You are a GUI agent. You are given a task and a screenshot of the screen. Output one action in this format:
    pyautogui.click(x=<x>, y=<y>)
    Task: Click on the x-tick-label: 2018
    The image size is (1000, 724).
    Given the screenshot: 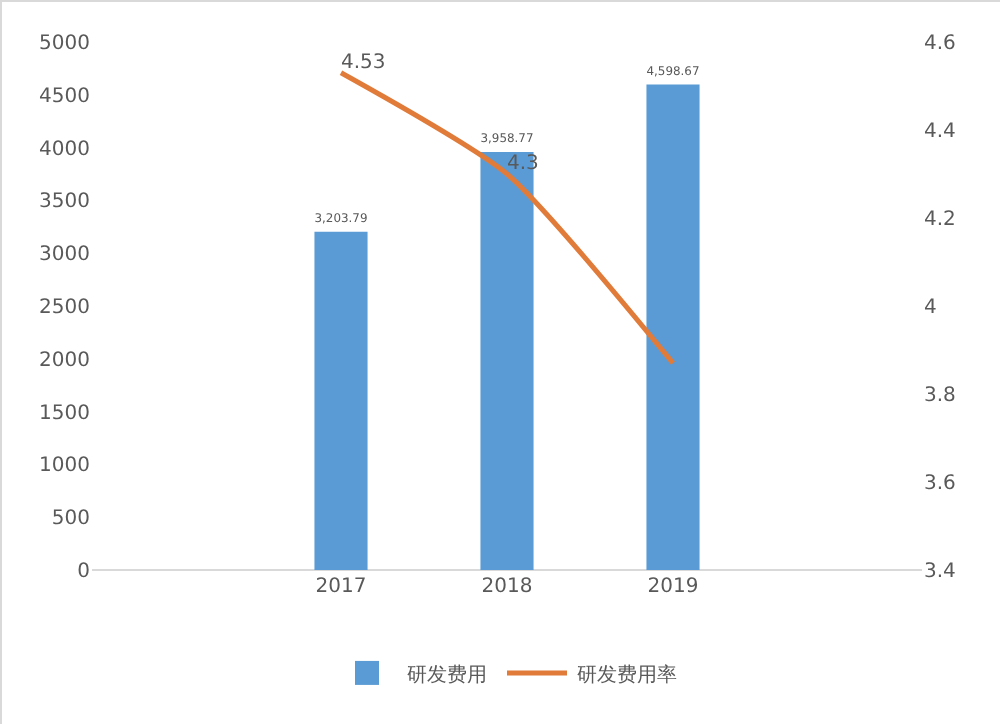 What is the action you would take?
    pyautogui.click(x=507, y=587)
    